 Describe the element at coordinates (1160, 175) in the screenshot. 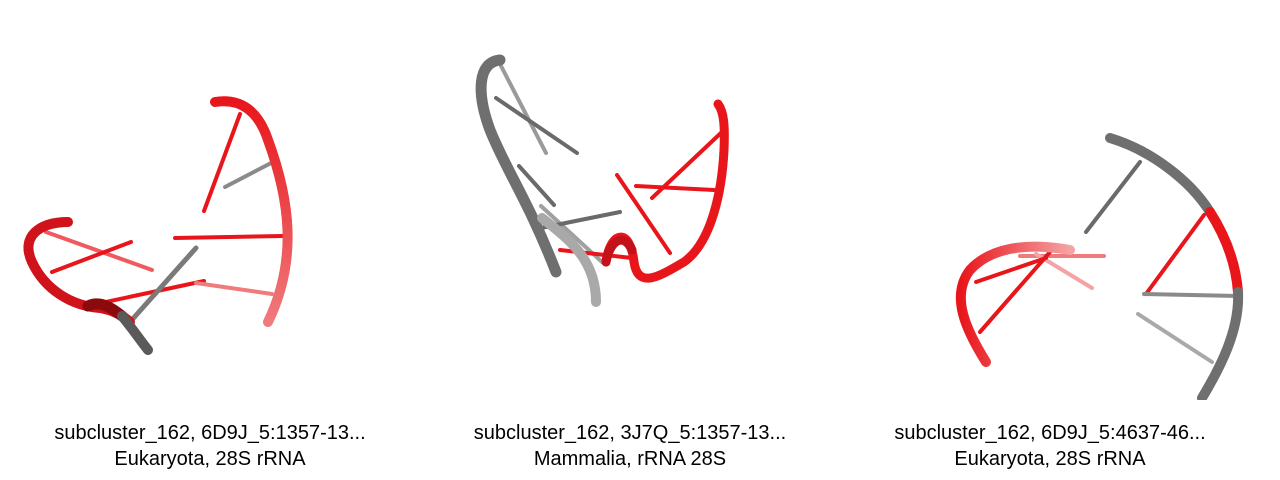

I see `backbone-unpaired-top` at that location.